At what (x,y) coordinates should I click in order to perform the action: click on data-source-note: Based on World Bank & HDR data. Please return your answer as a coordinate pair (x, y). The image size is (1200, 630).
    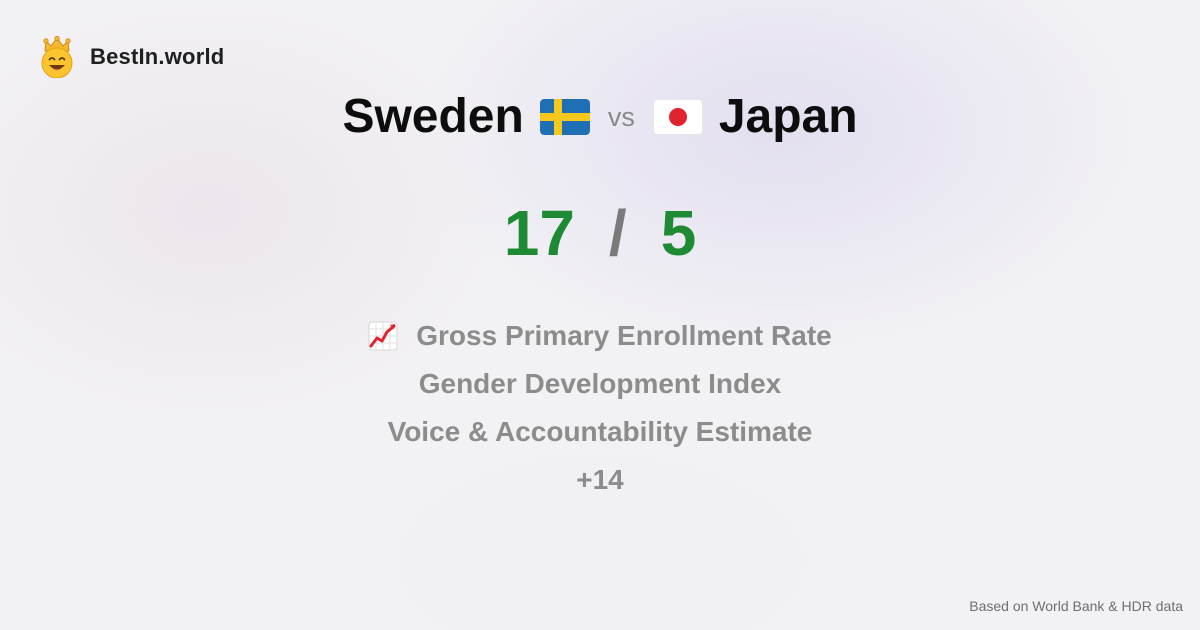
    Looking at the image, I should click on (1076, 606).